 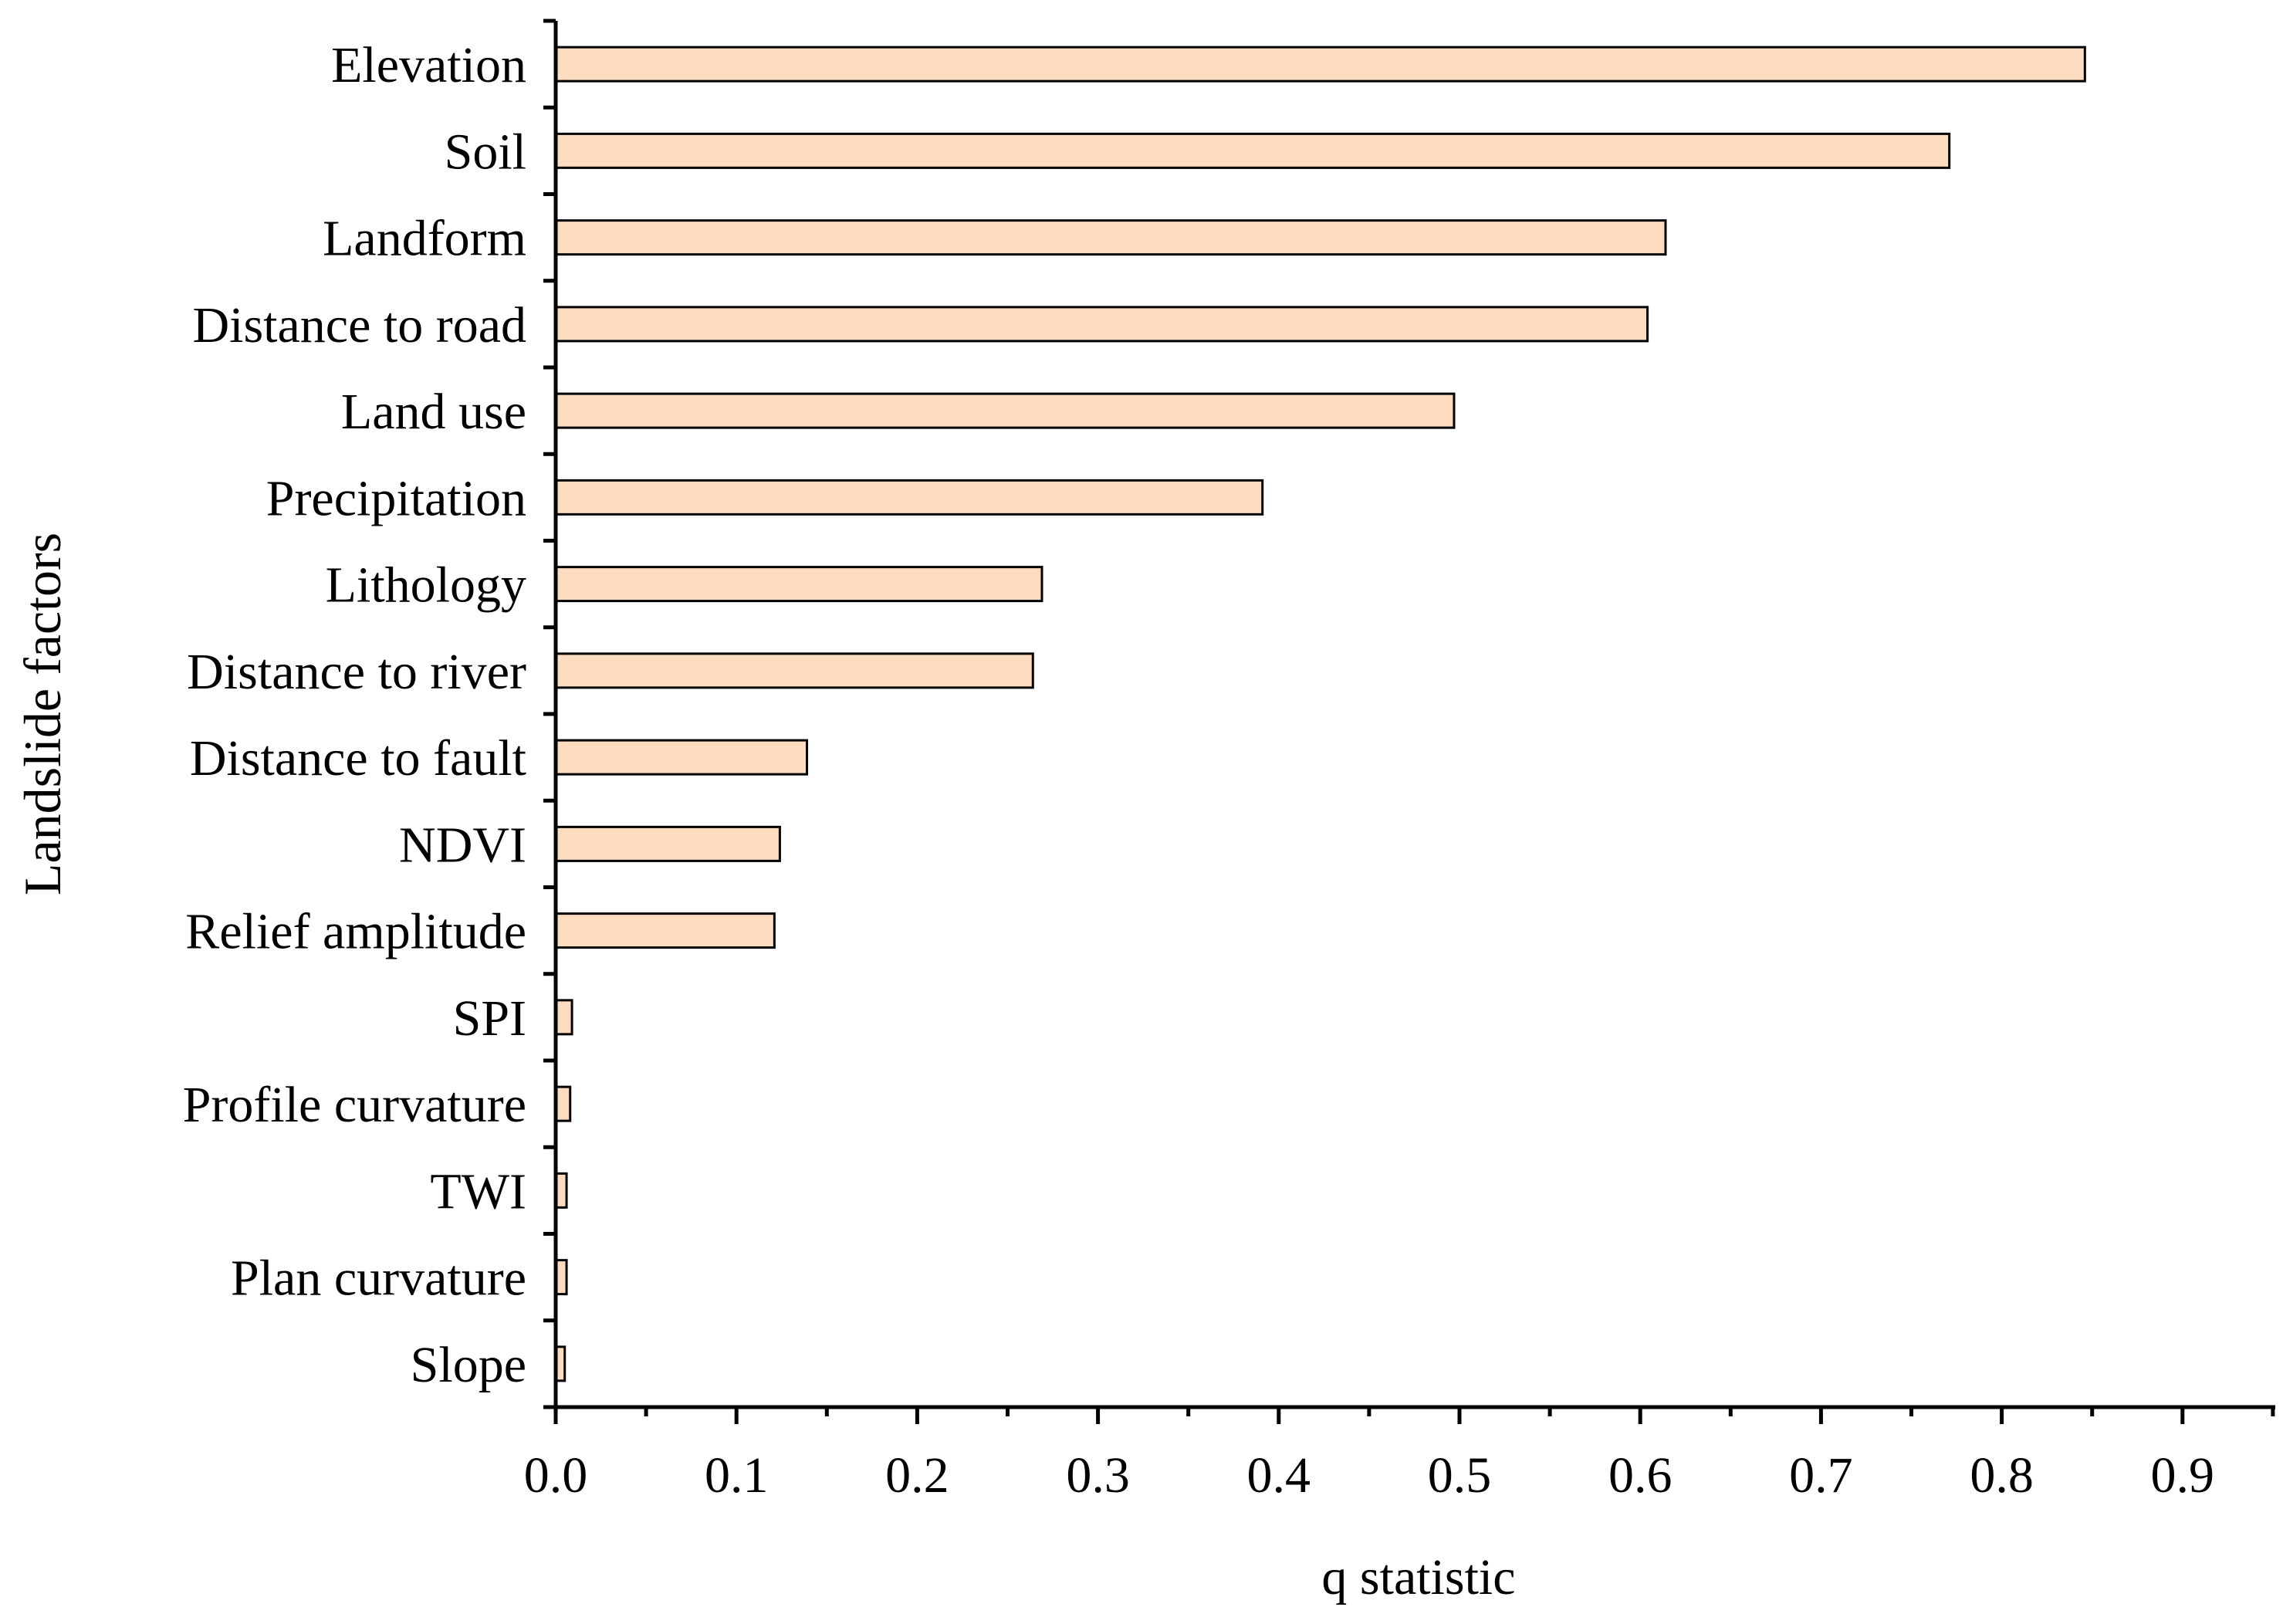 I want to click on x-tick-label: 0.9, so click(x=2183, y=1476).